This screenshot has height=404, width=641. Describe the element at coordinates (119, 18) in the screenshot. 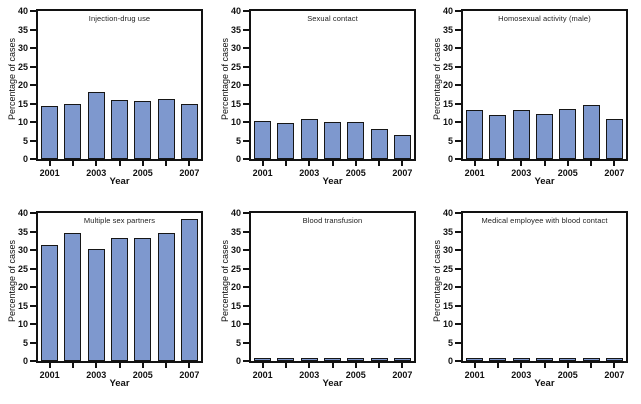

I see `chart-title: Injection-drug use` at that location.